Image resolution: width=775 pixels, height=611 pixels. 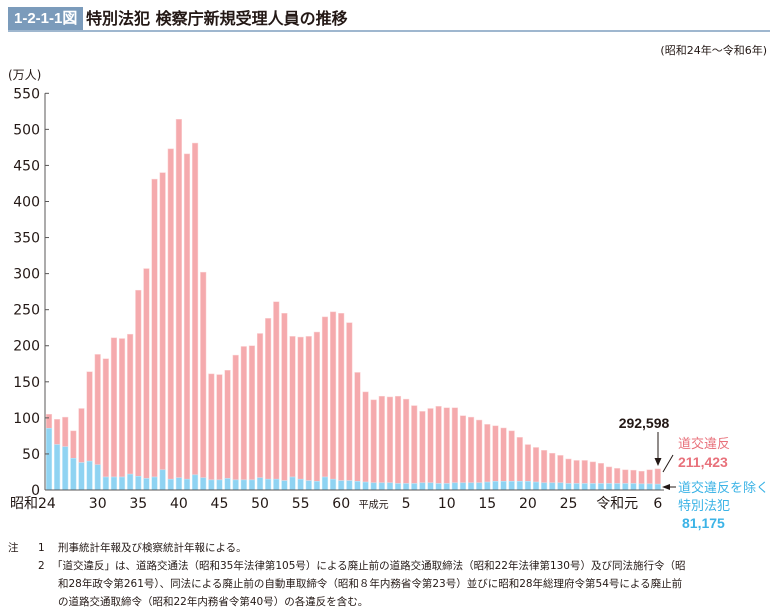 I want to click on x-tick-label: 15, so click(x=487, y=504).